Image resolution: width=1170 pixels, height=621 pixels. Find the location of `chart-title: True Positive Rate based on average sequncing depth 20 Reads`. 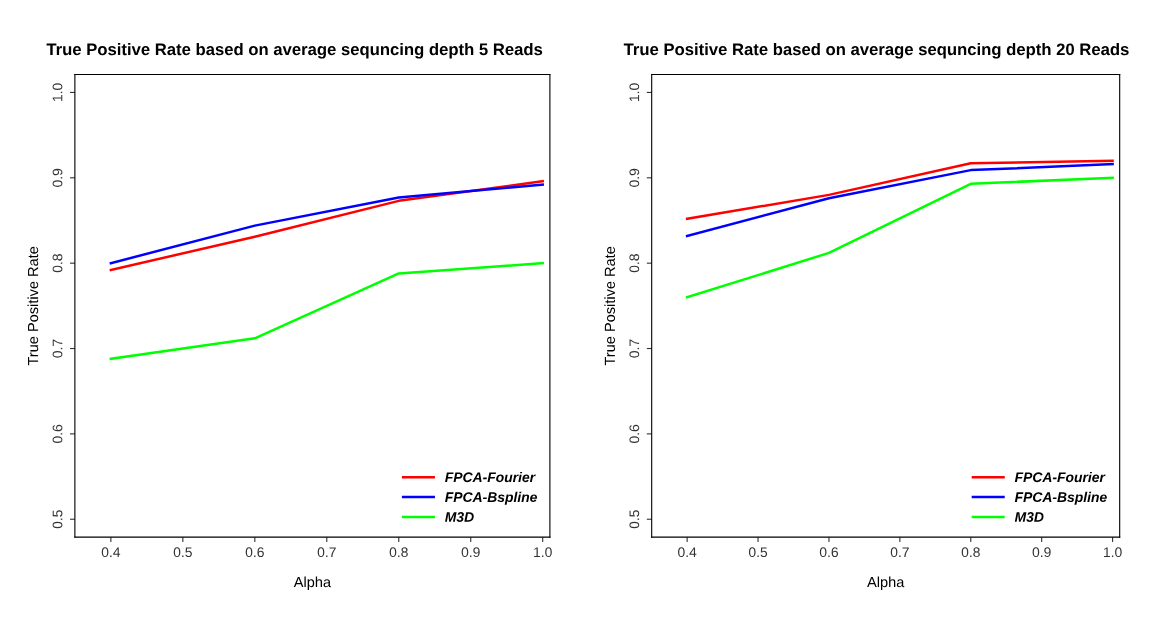

chart-title: True Positive Rate based on average sequncing depth 20 Reads is located at coordinates (876, 51).